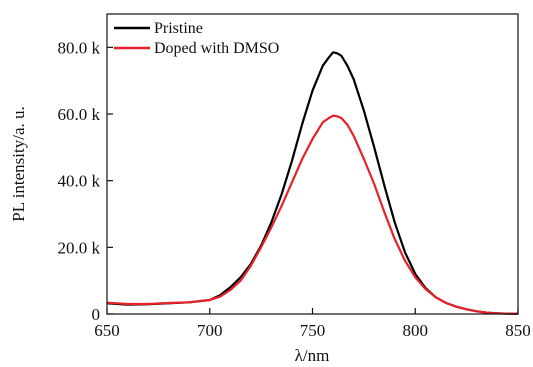  Describe the element at coordinates (312, 355) in the screenshot. I see `x-axis-title: λ/nm` at that location.